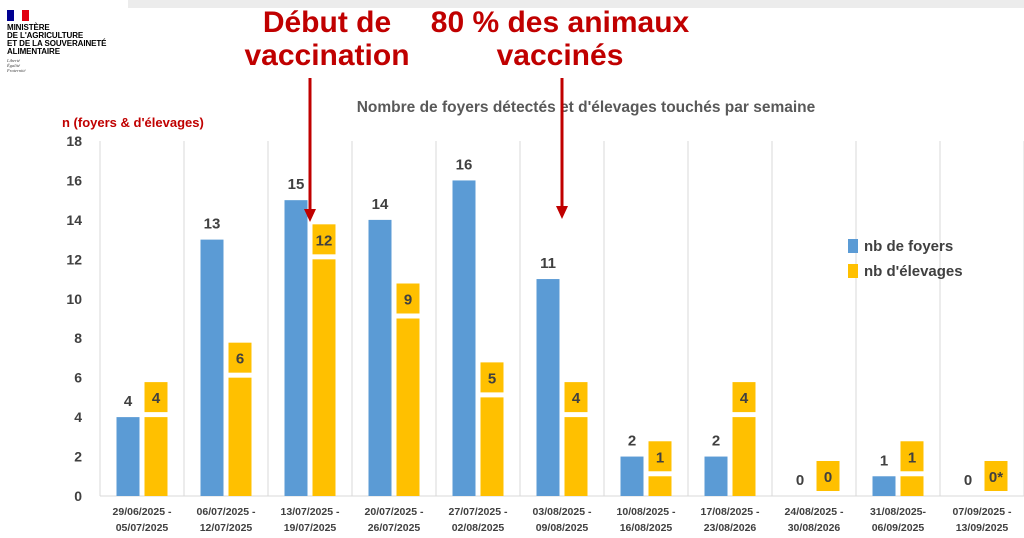 The height and width of the screenshot is (538, 1024). Describe the element at coordinates (898, 512) in the screenshot. I see `x-tick-label: 31/08/2025-` at that location.